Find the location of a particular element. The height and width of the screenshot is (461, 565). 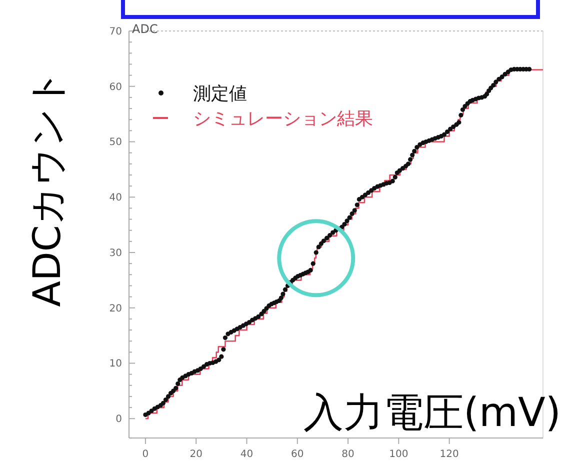

y-tick-label: 20 is located at coordinates (115, 308).